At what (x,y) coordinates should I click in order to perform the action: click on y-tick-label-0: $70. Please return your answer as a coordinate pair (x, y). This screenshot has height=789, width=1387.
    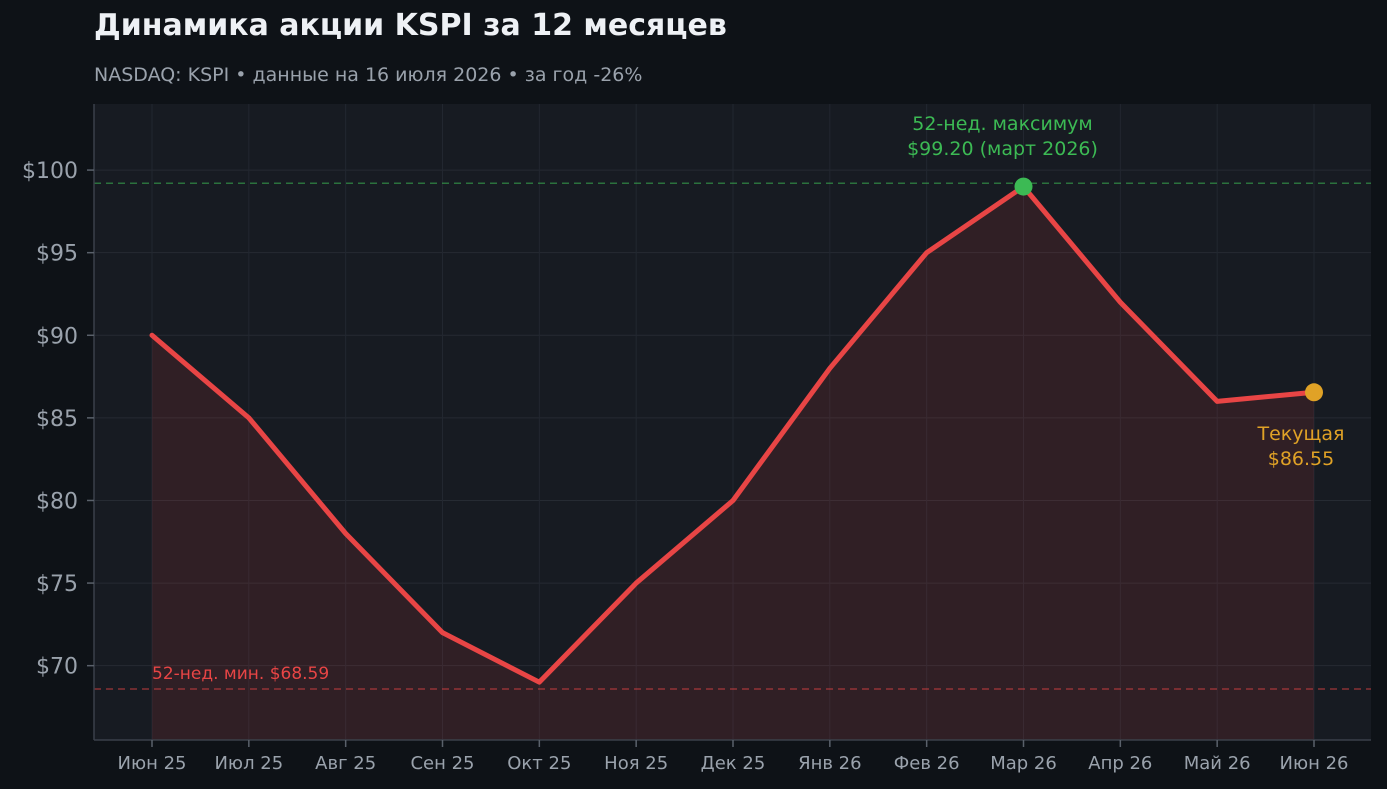
    Looking at the image, I should click on (57, 667).